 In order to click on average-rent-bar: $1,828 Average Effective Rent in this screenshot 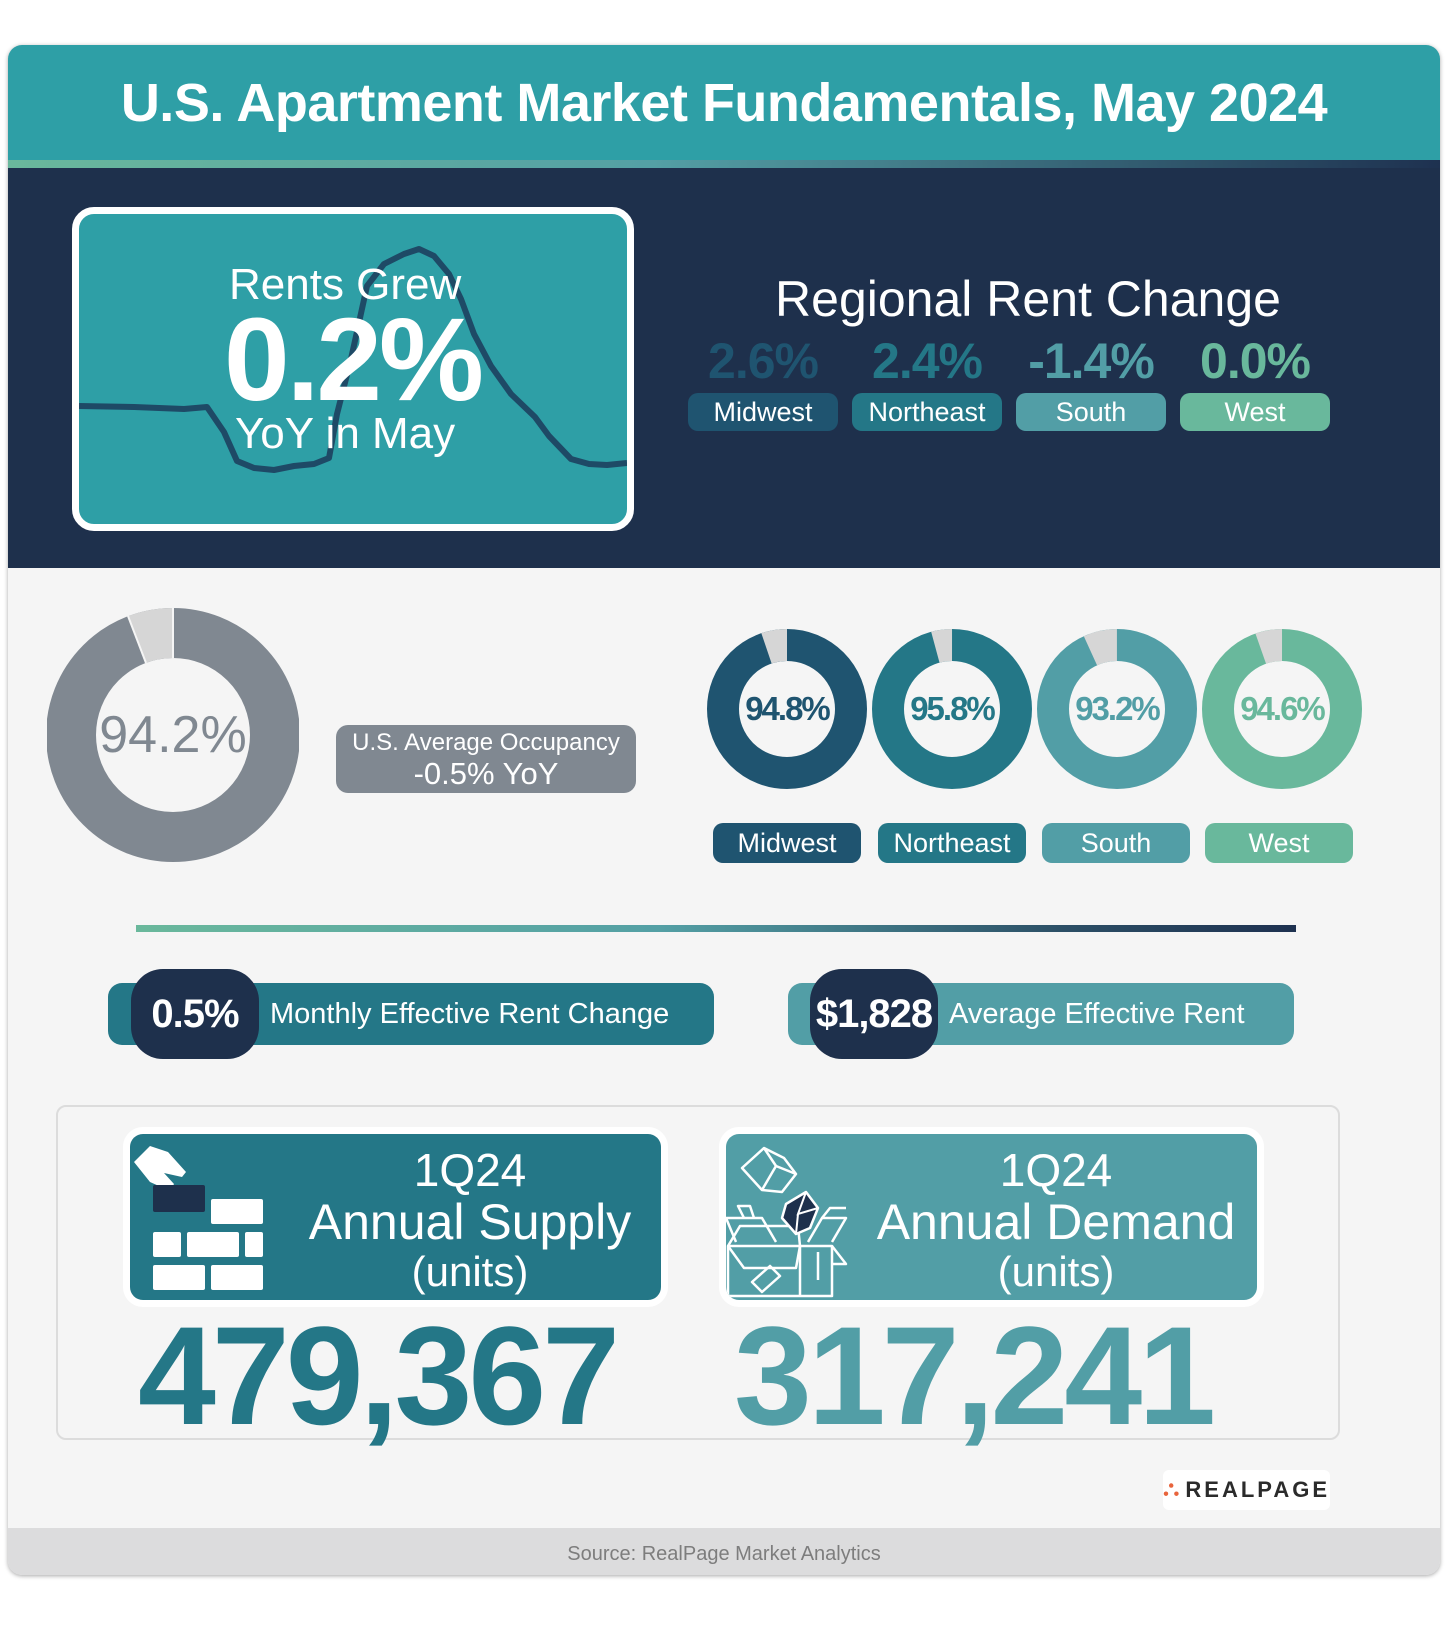, I will do `click(1041, 1014)`.